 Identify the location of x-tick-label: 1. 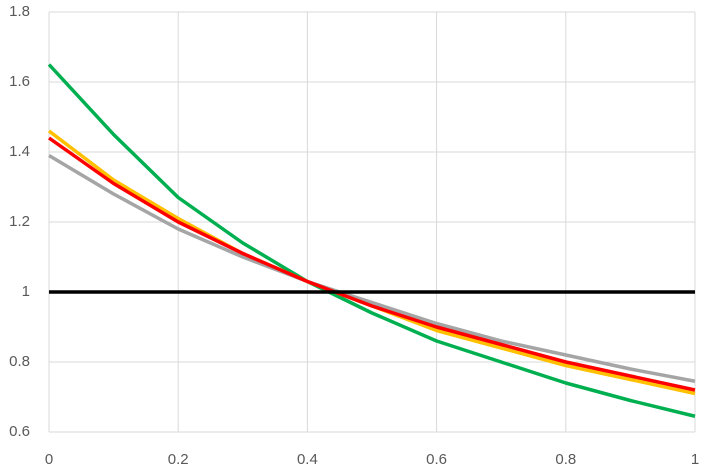
(695, 459).